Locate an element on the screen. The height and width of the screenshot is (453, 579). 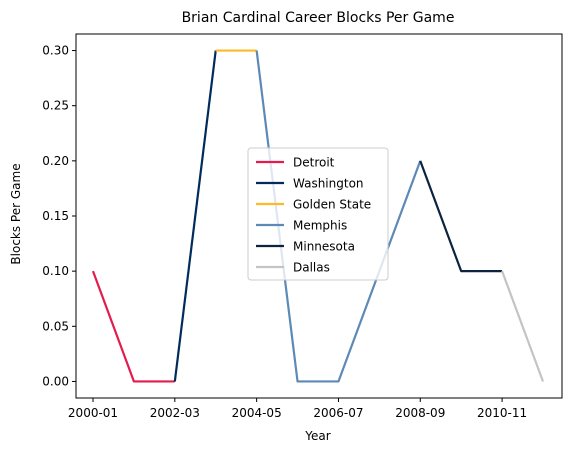
x-axis-label: Year is located at coordinates (317, 436).